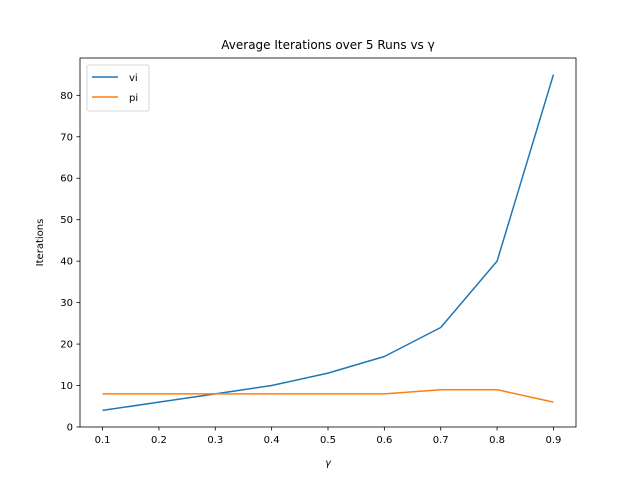  What do you see at coordinates (133, 78) in the screenshot?
I see `legend-label-vi: vi` at bounding box center [133, 78].